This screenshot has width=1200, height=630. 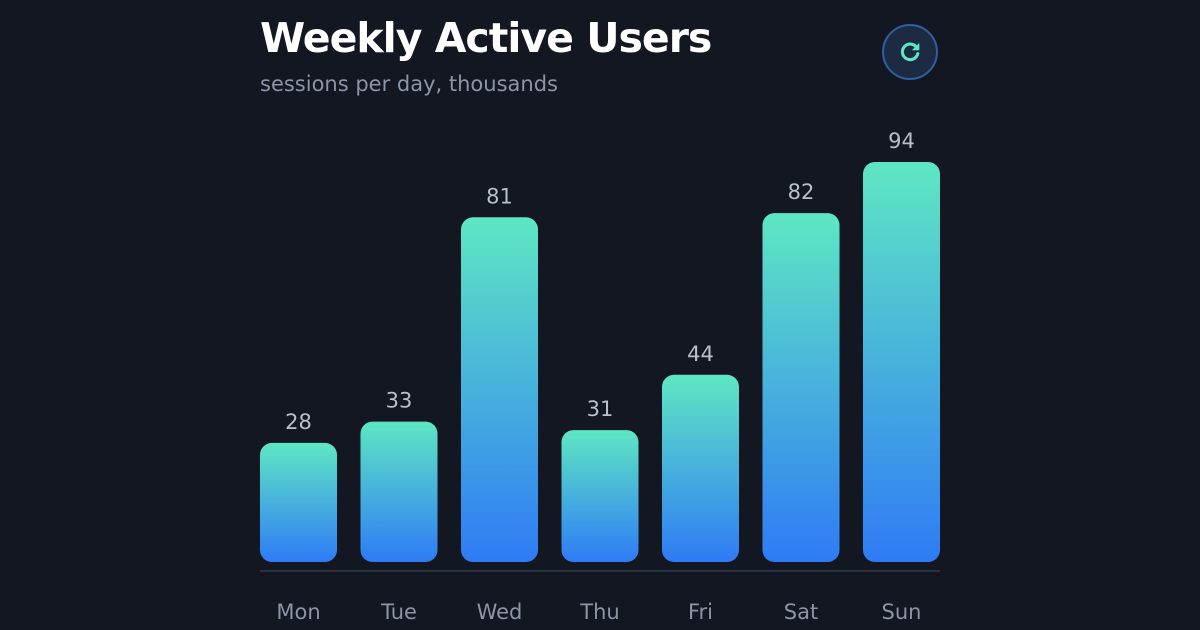 I want to click on value-label-sat: 82, so click(x=801, y=192).